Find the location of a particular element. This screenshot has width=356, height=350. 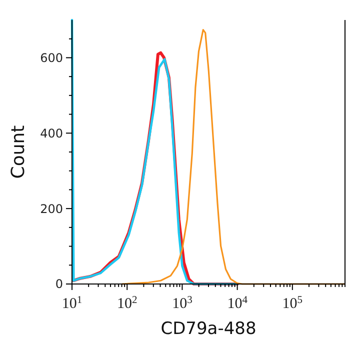

x-tick-label: 10$^{4}$ is located at coordinates (237, 303).